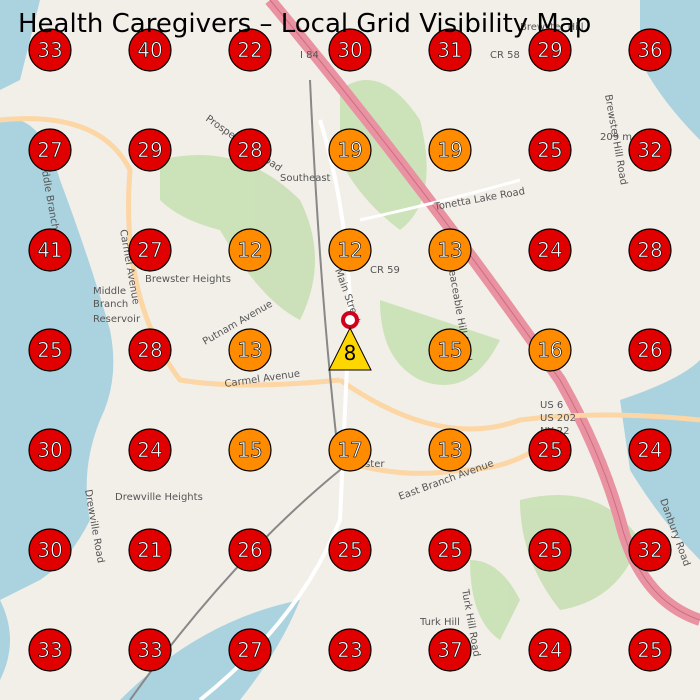 This screenshot has height=700, width=700. I want to click on rank-label: 12, so click(349, 250).